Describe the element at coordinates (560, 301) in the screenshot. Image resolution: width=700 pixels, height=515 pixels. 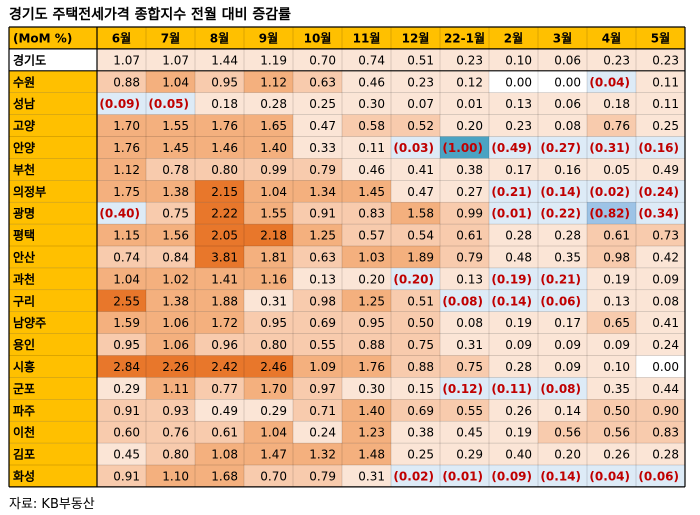
I see `cell-value: (0.06)` at that location.